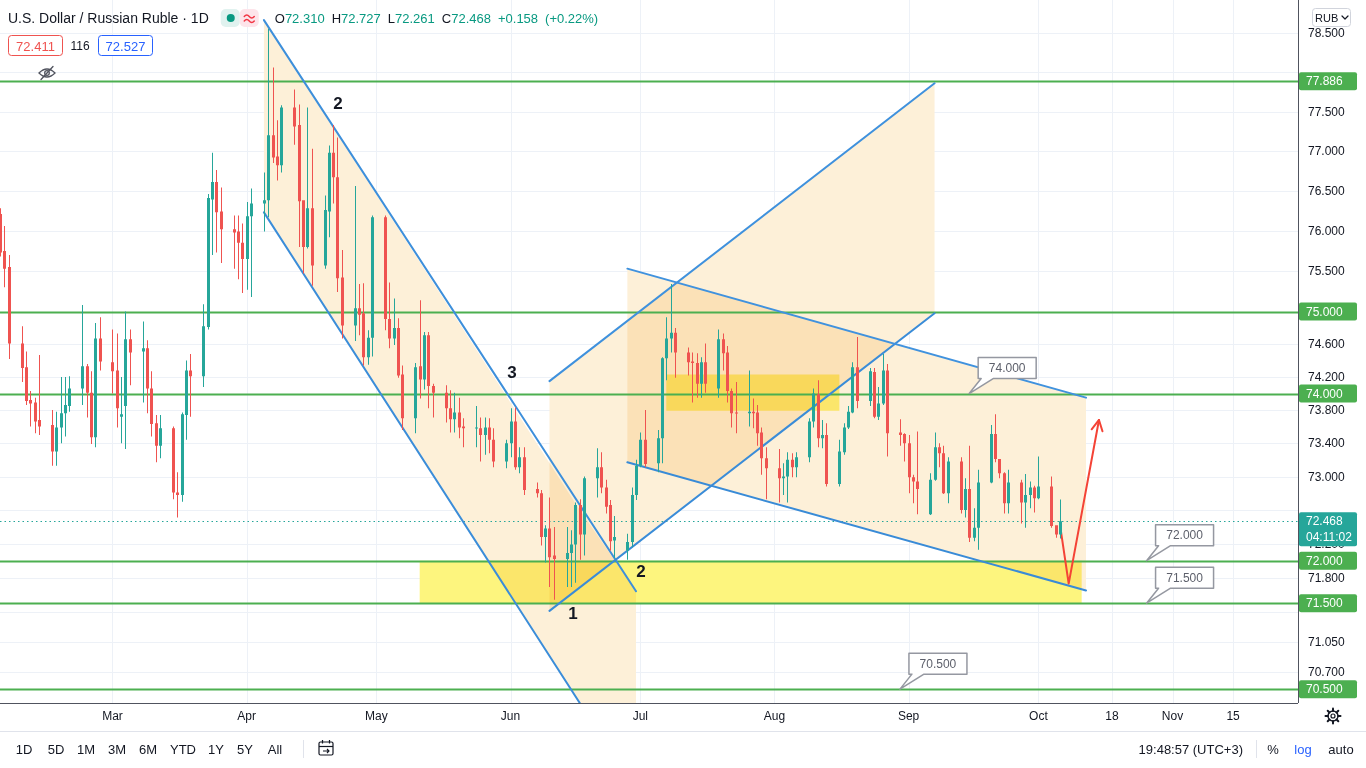 The image size is (1366, 768). Describe the element at coordinates (573, 613) in the screenshot. I see `annotation: 1` at that location.